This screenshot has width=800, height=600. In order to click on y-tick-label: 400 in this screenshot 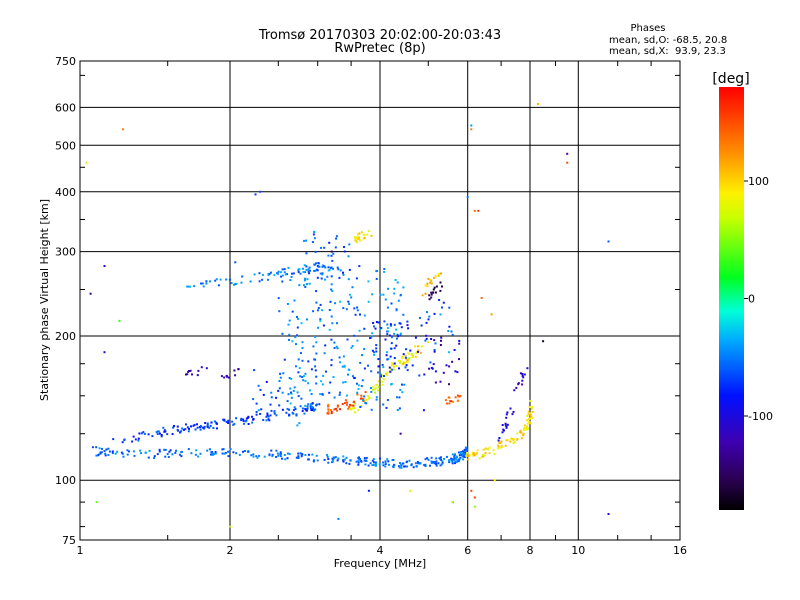, I will do `click(65, 192)`.